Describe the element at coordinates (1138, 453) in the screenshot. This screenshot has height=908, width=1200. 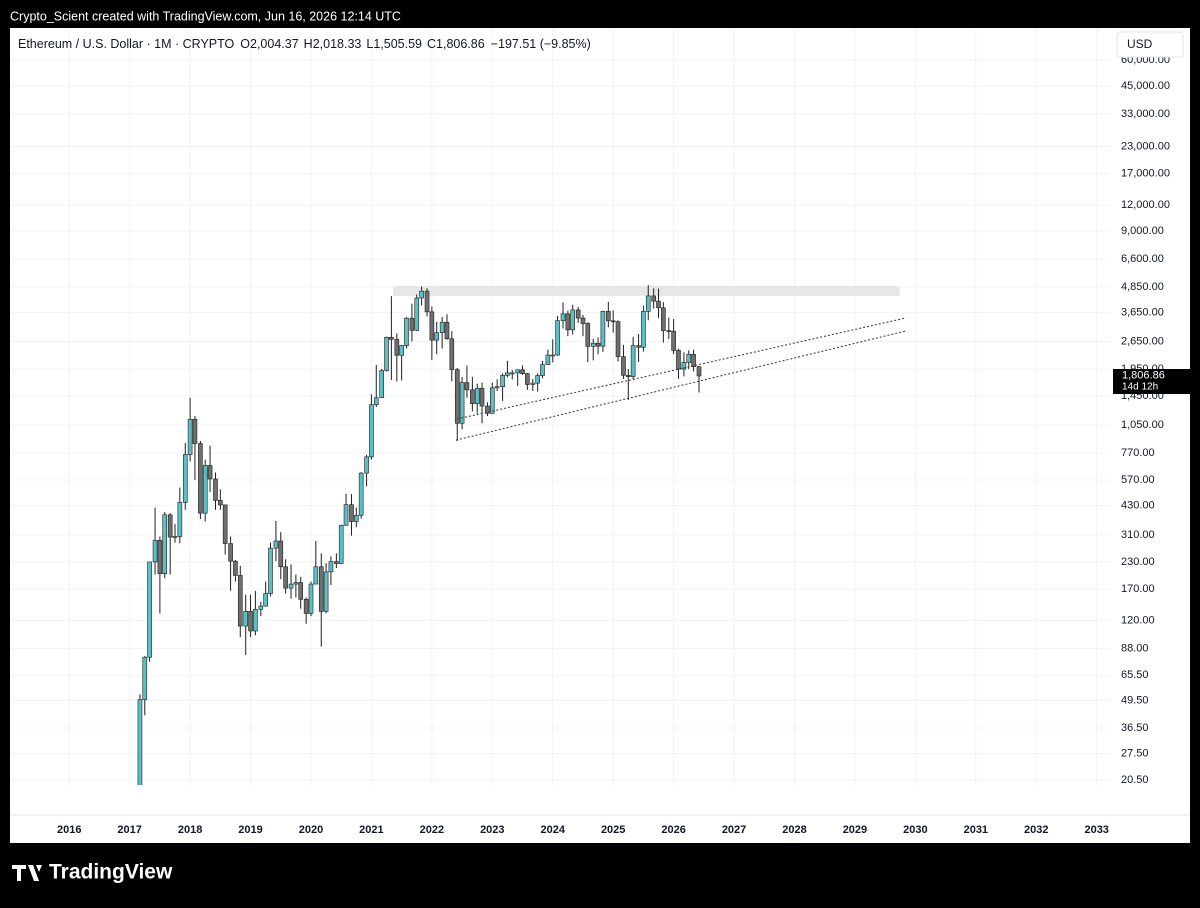
I see `y-tick-label: 770.00` at that location.